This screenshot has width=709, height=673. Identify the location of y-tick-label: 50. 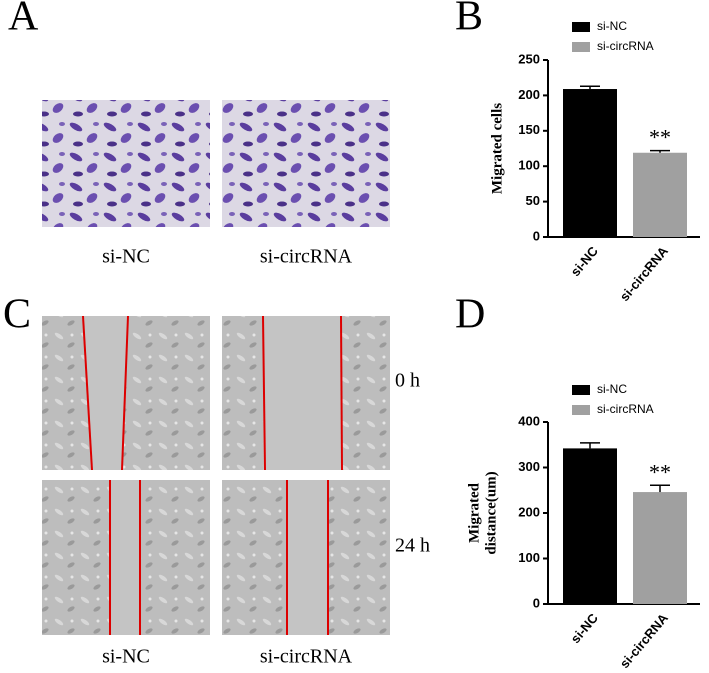
(533, 200).